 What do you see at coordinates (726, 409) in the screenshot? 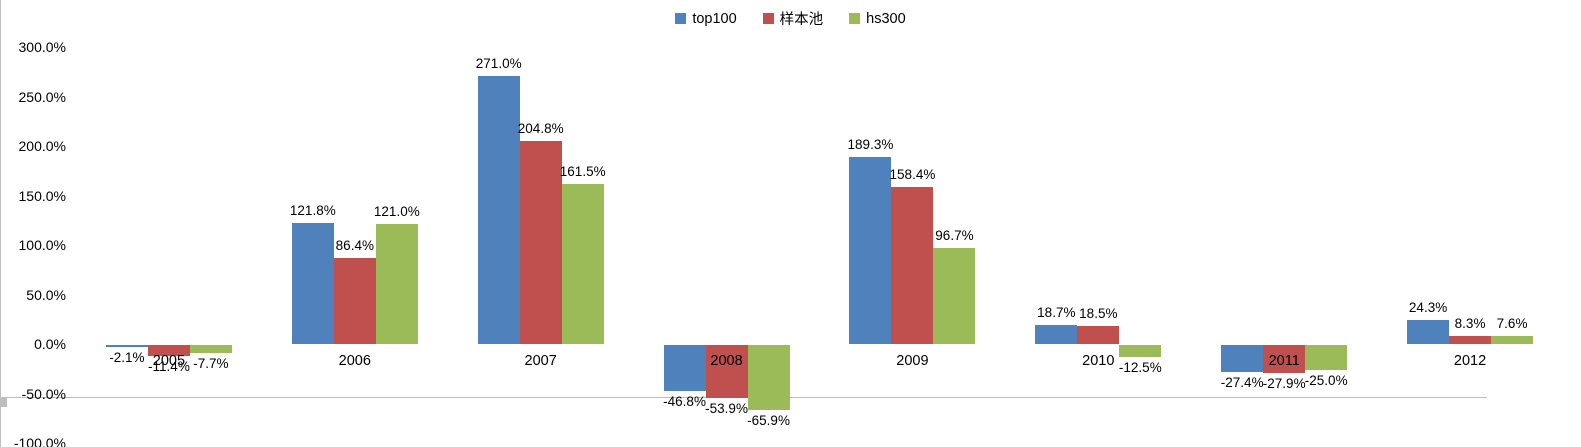
I see `data-label-样本池-2008: -53.9%` at bounding box center [726, 409].